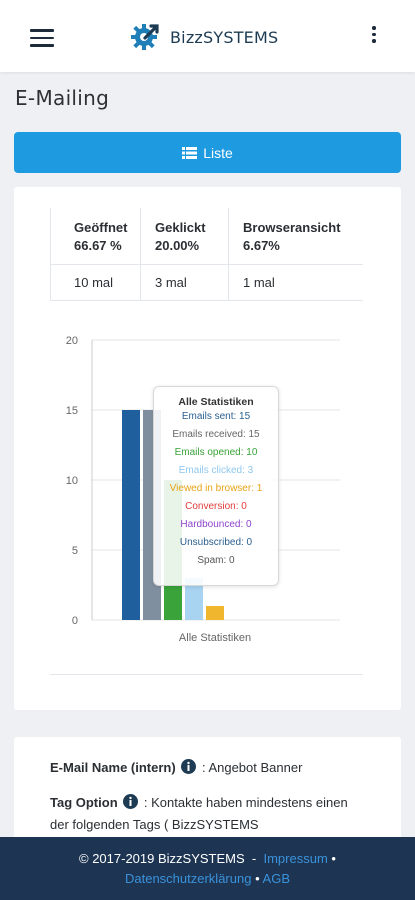 The height and width of the screenshot is (900, 415). Describe the element at coordinates (215, 613) in the screenshot. I see `bar-viewed-in-browser` at that location.